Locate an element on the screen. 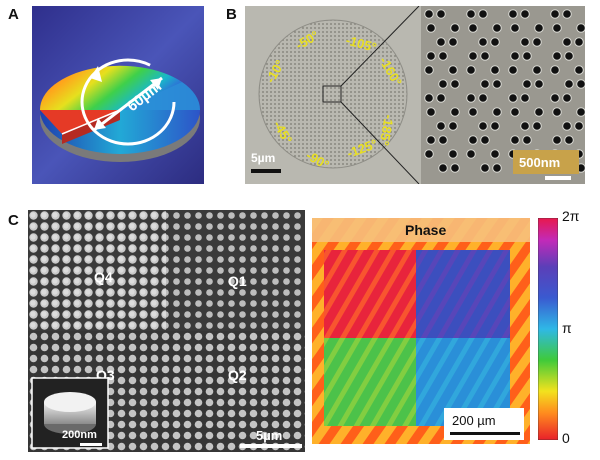 Image resolution: width=600 pixels, height=460 pixels. scale-label: 5µm is located at coordinates (269, 435).